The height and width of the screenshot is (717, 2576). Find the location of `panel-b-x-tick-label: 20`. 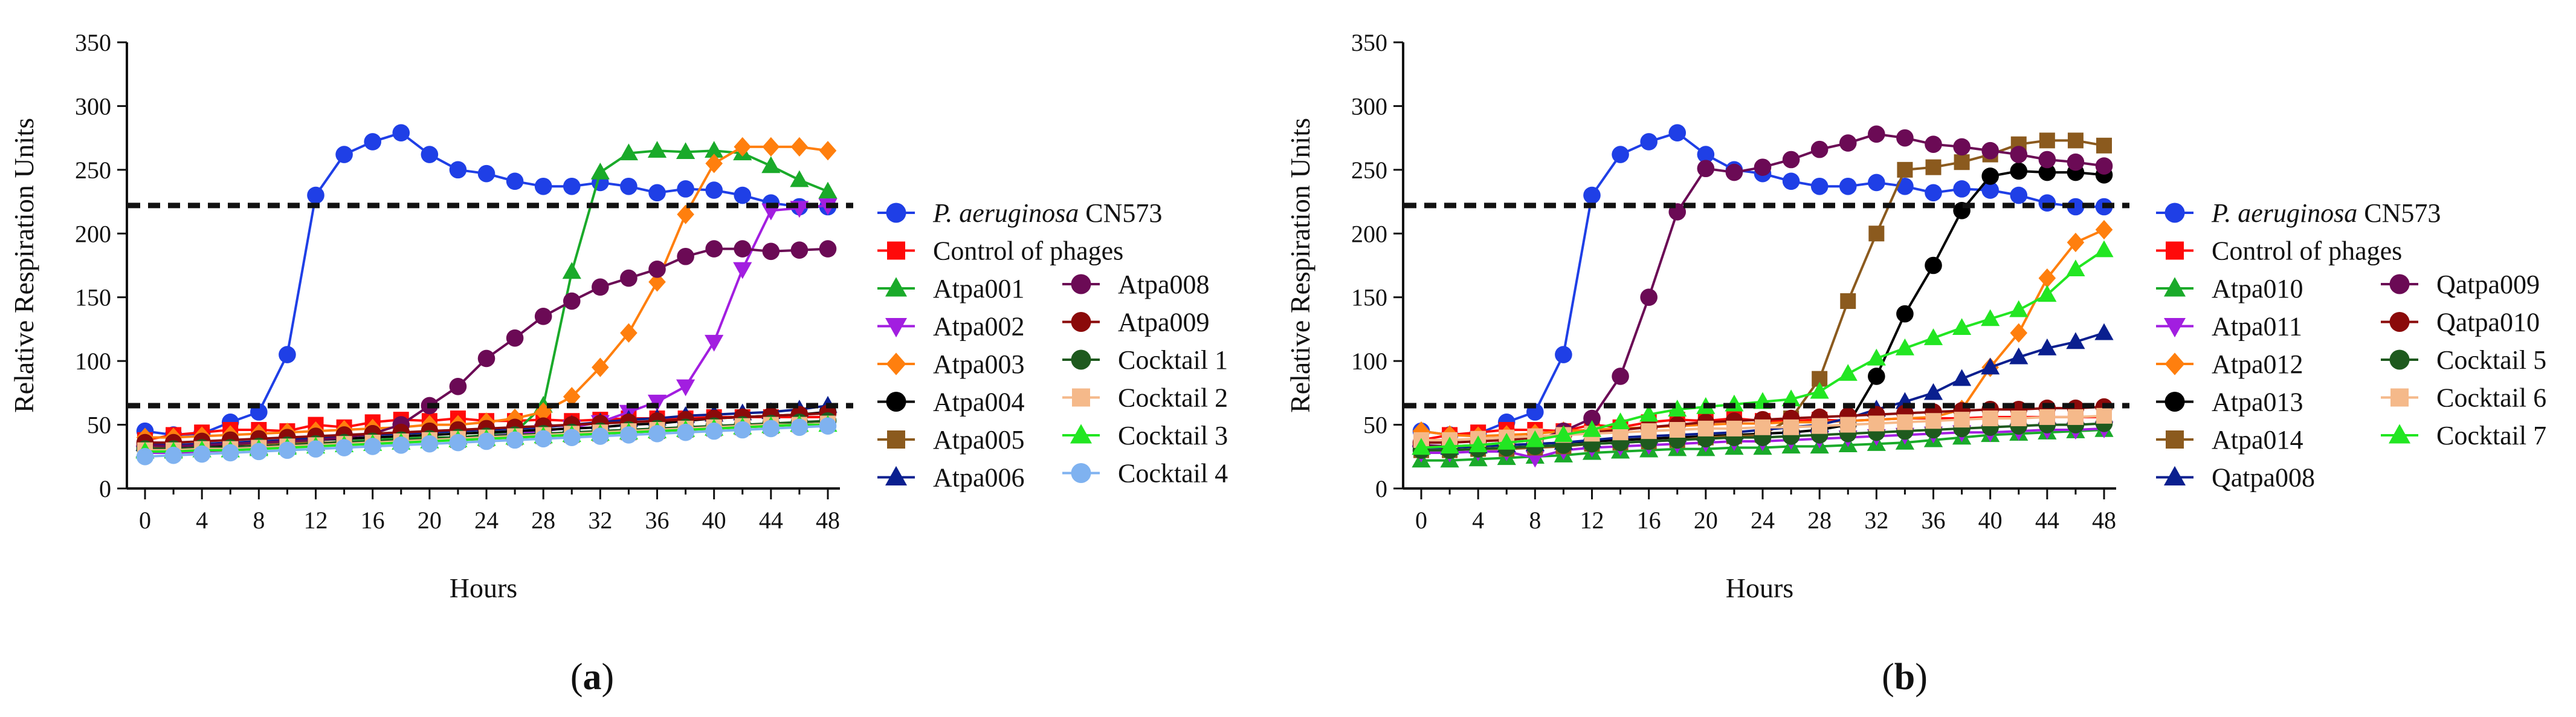

panel-b-x-tick-label: 20 is located at coordinates (1706, 520).